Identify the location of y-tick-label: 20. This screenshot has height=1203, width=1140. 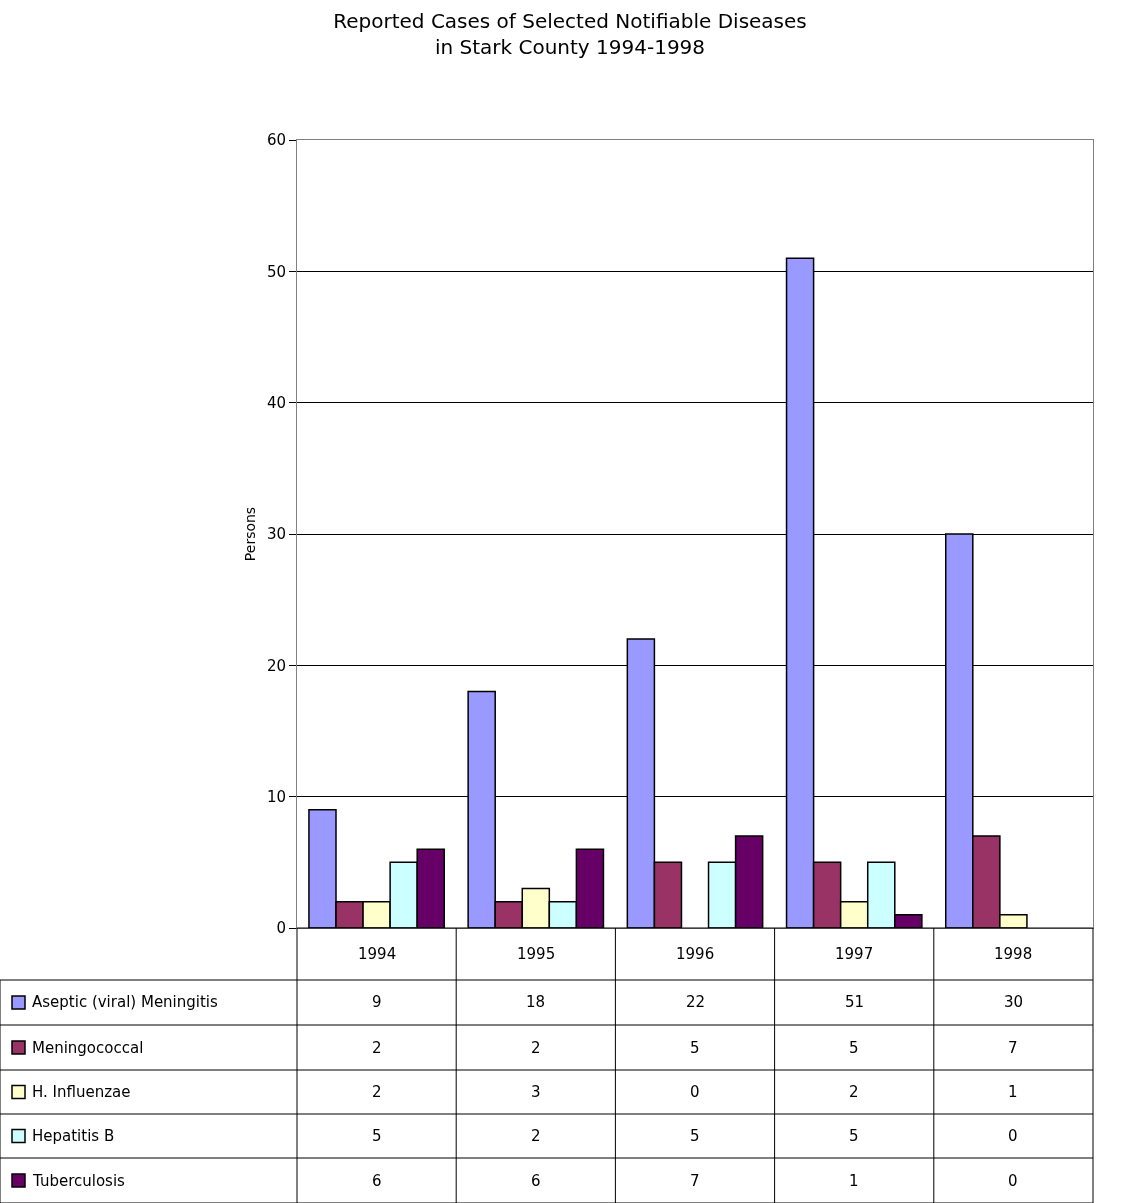
(276, 665).